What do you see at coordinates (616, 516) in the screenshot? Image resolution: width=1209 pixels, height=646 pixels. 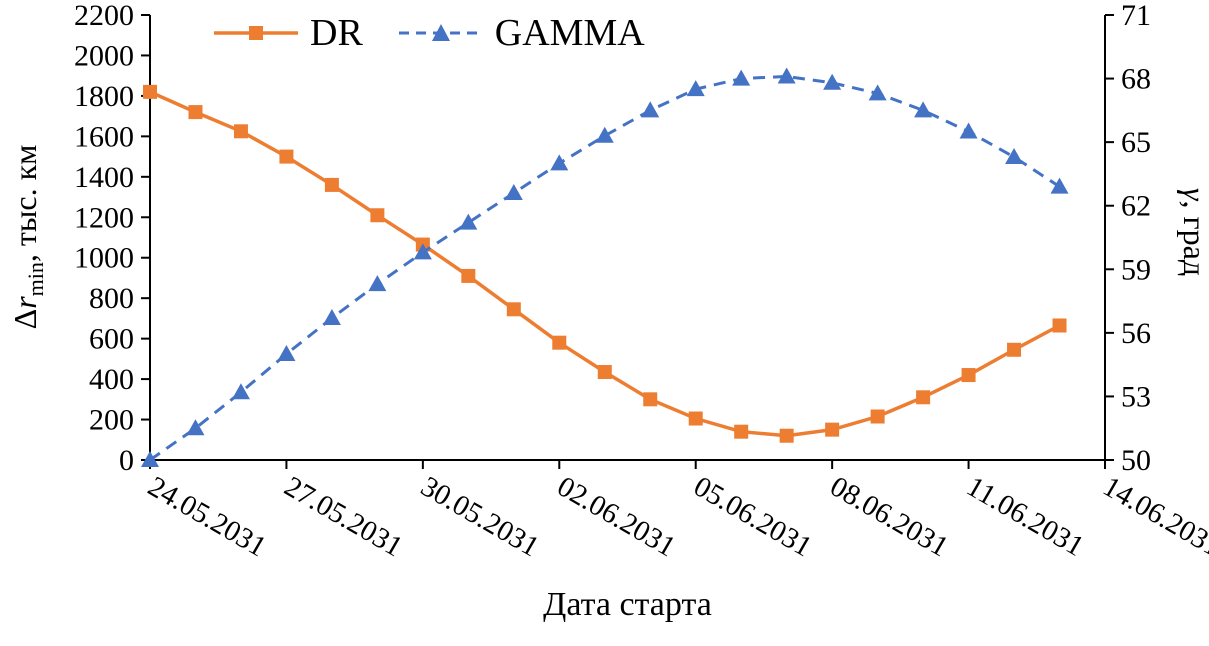 I see `x-tick-label: 02.06.2031` at bounding box center [616, 516].